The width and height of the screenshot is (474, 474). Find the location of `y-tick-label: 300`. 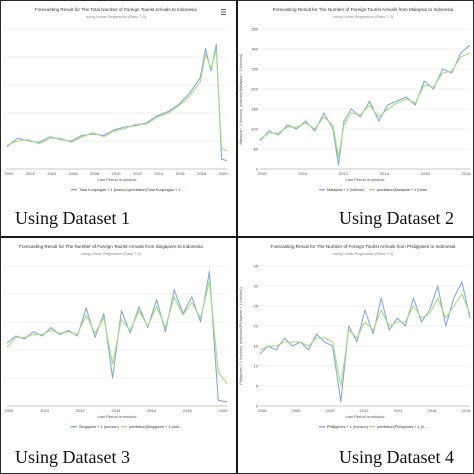

y-tick-label: 300 is located at coordinates (254, 49).